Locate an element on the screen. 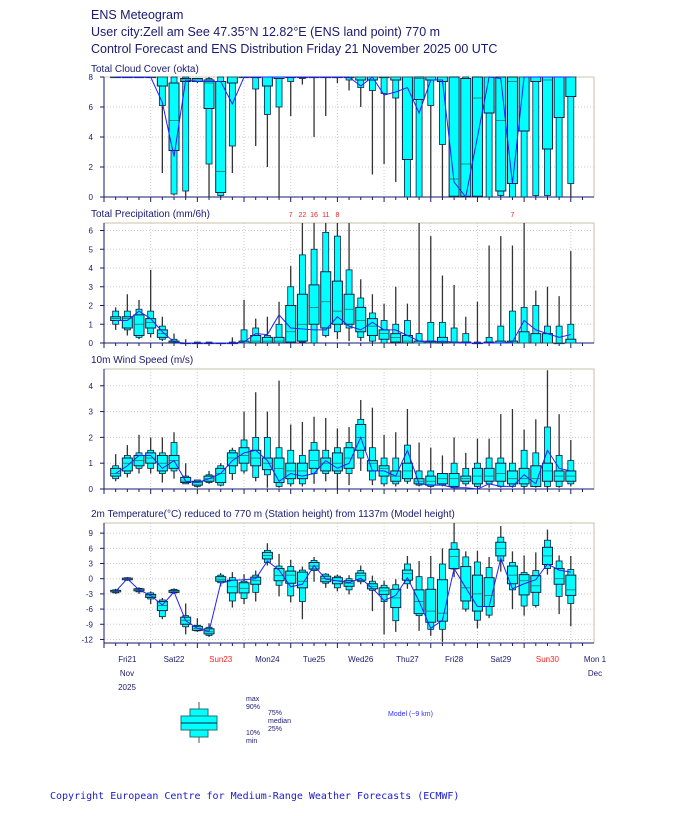 The image size is (700, 816). legend-p10-min: 10% min is located at coordinates (253, 738).